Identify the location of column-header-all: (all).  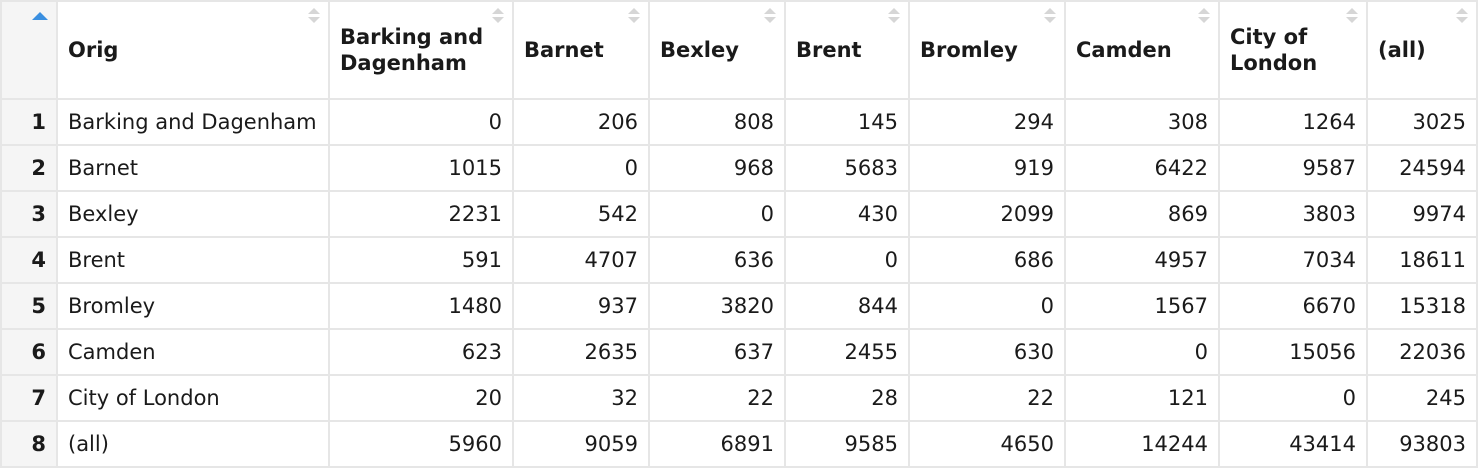
(1422, 50).